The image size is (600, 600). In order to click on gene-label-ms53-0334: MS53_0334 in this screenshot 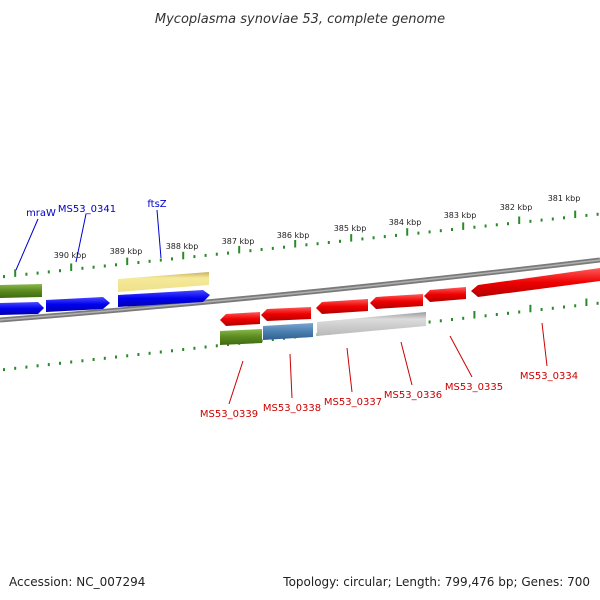, I will do `click(549, 376)`.